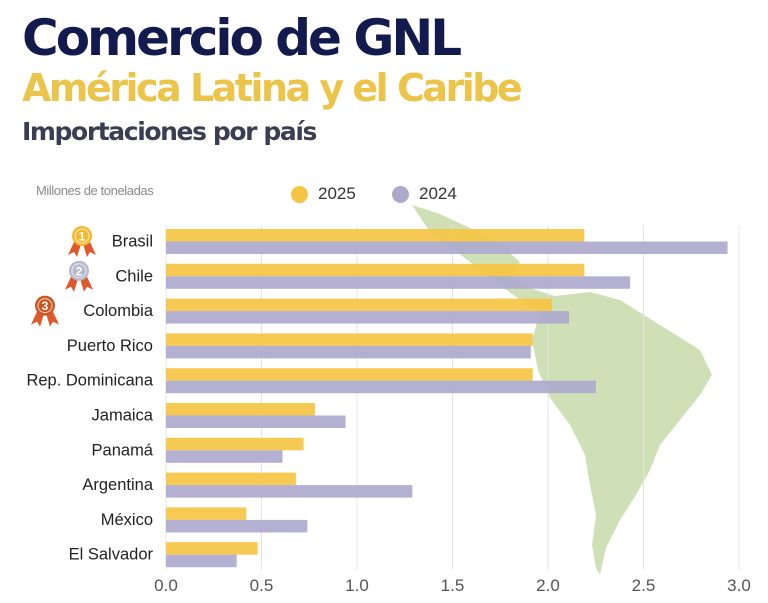 The width and height of the screenshot is (768, 603). What do you see at coordinates (123, 416) in the screenshot?
I see `category-label: Jamaica` at bounding box center [123, 416].